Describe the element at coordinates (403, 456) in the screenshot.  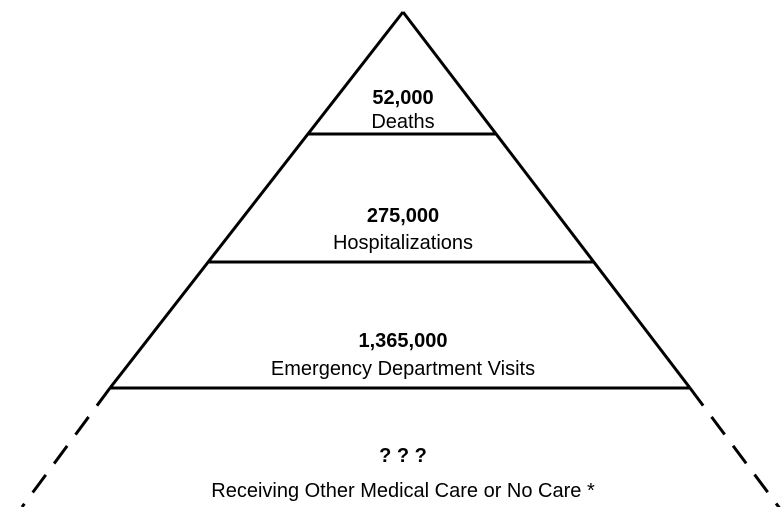
I see `level-count: ? ? ?` at that location.